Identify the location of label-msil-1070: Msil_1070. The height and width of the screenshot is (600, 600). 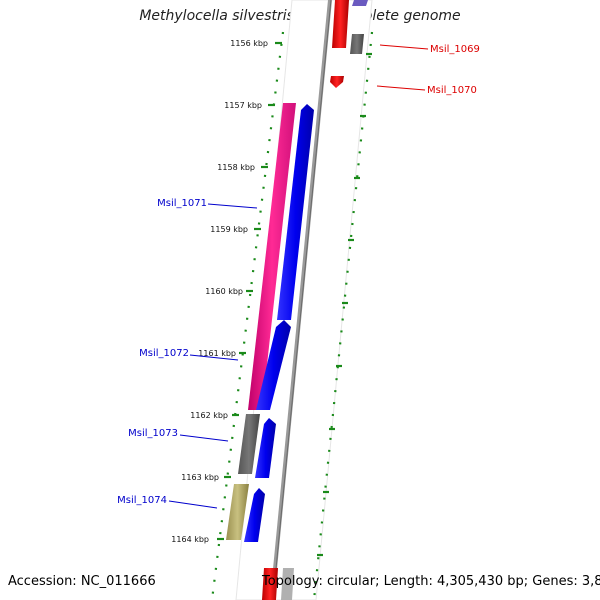
(452, 90).